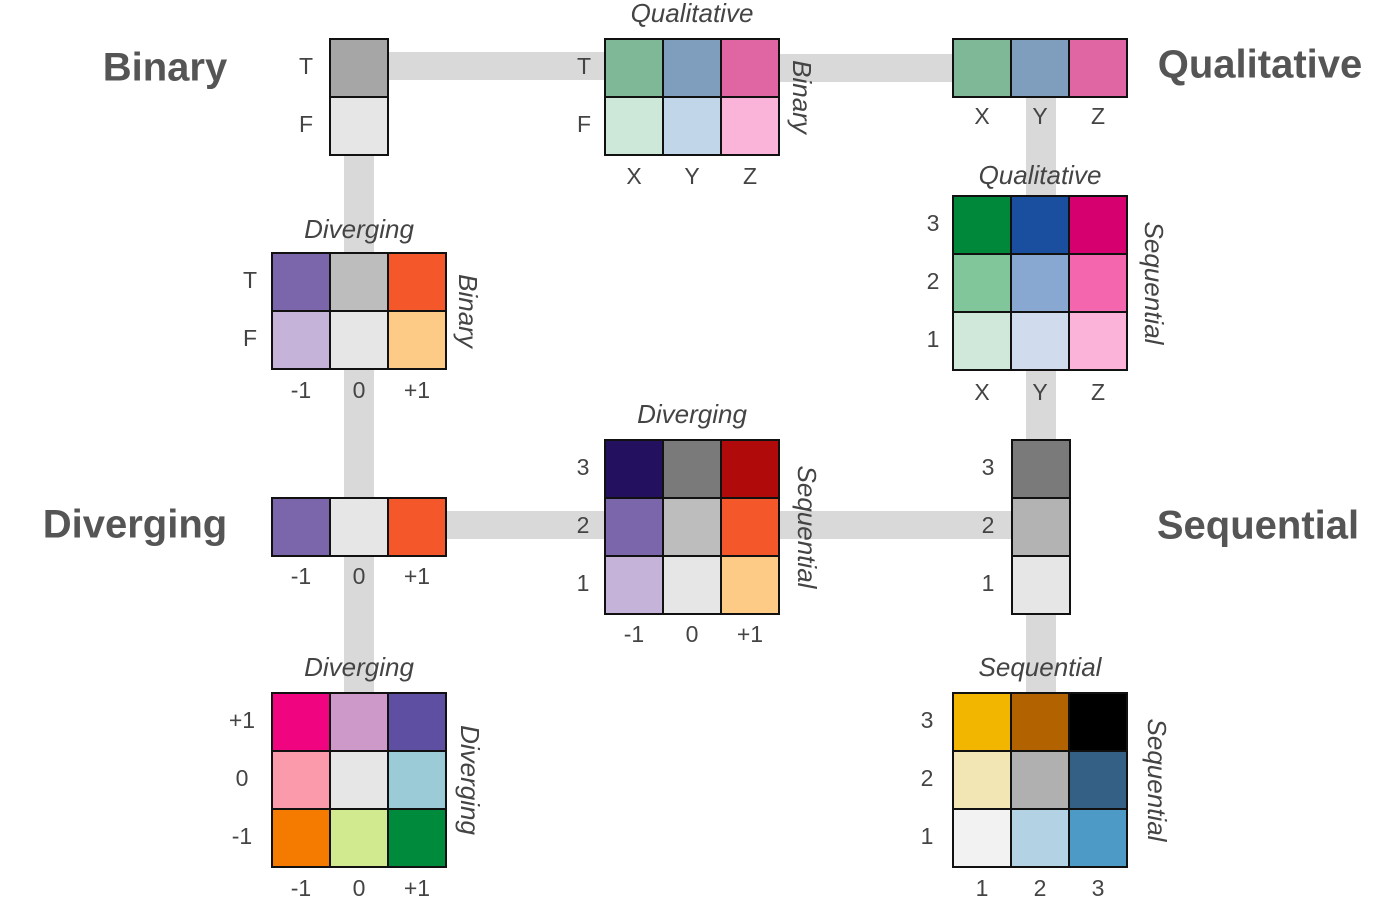 This screenshot has height=917, width=1400. Describe the element at coordinates (1041, 667) in the screenshot. I see `grid-title: Sequential` at that location.